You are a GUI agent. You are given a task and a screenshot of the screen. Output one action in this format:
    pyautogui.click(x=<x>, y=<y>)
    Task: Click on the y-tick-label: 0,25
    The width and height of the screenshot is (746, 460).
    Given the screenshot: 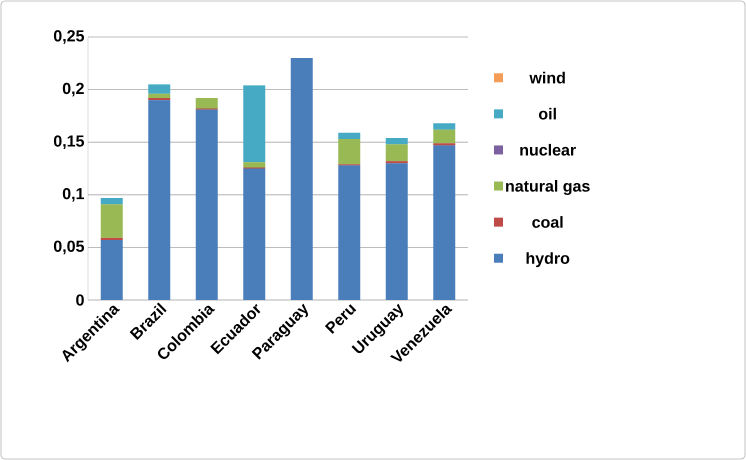 What is the action you would take?
    pyautogui.click(x=69, y=37)
    